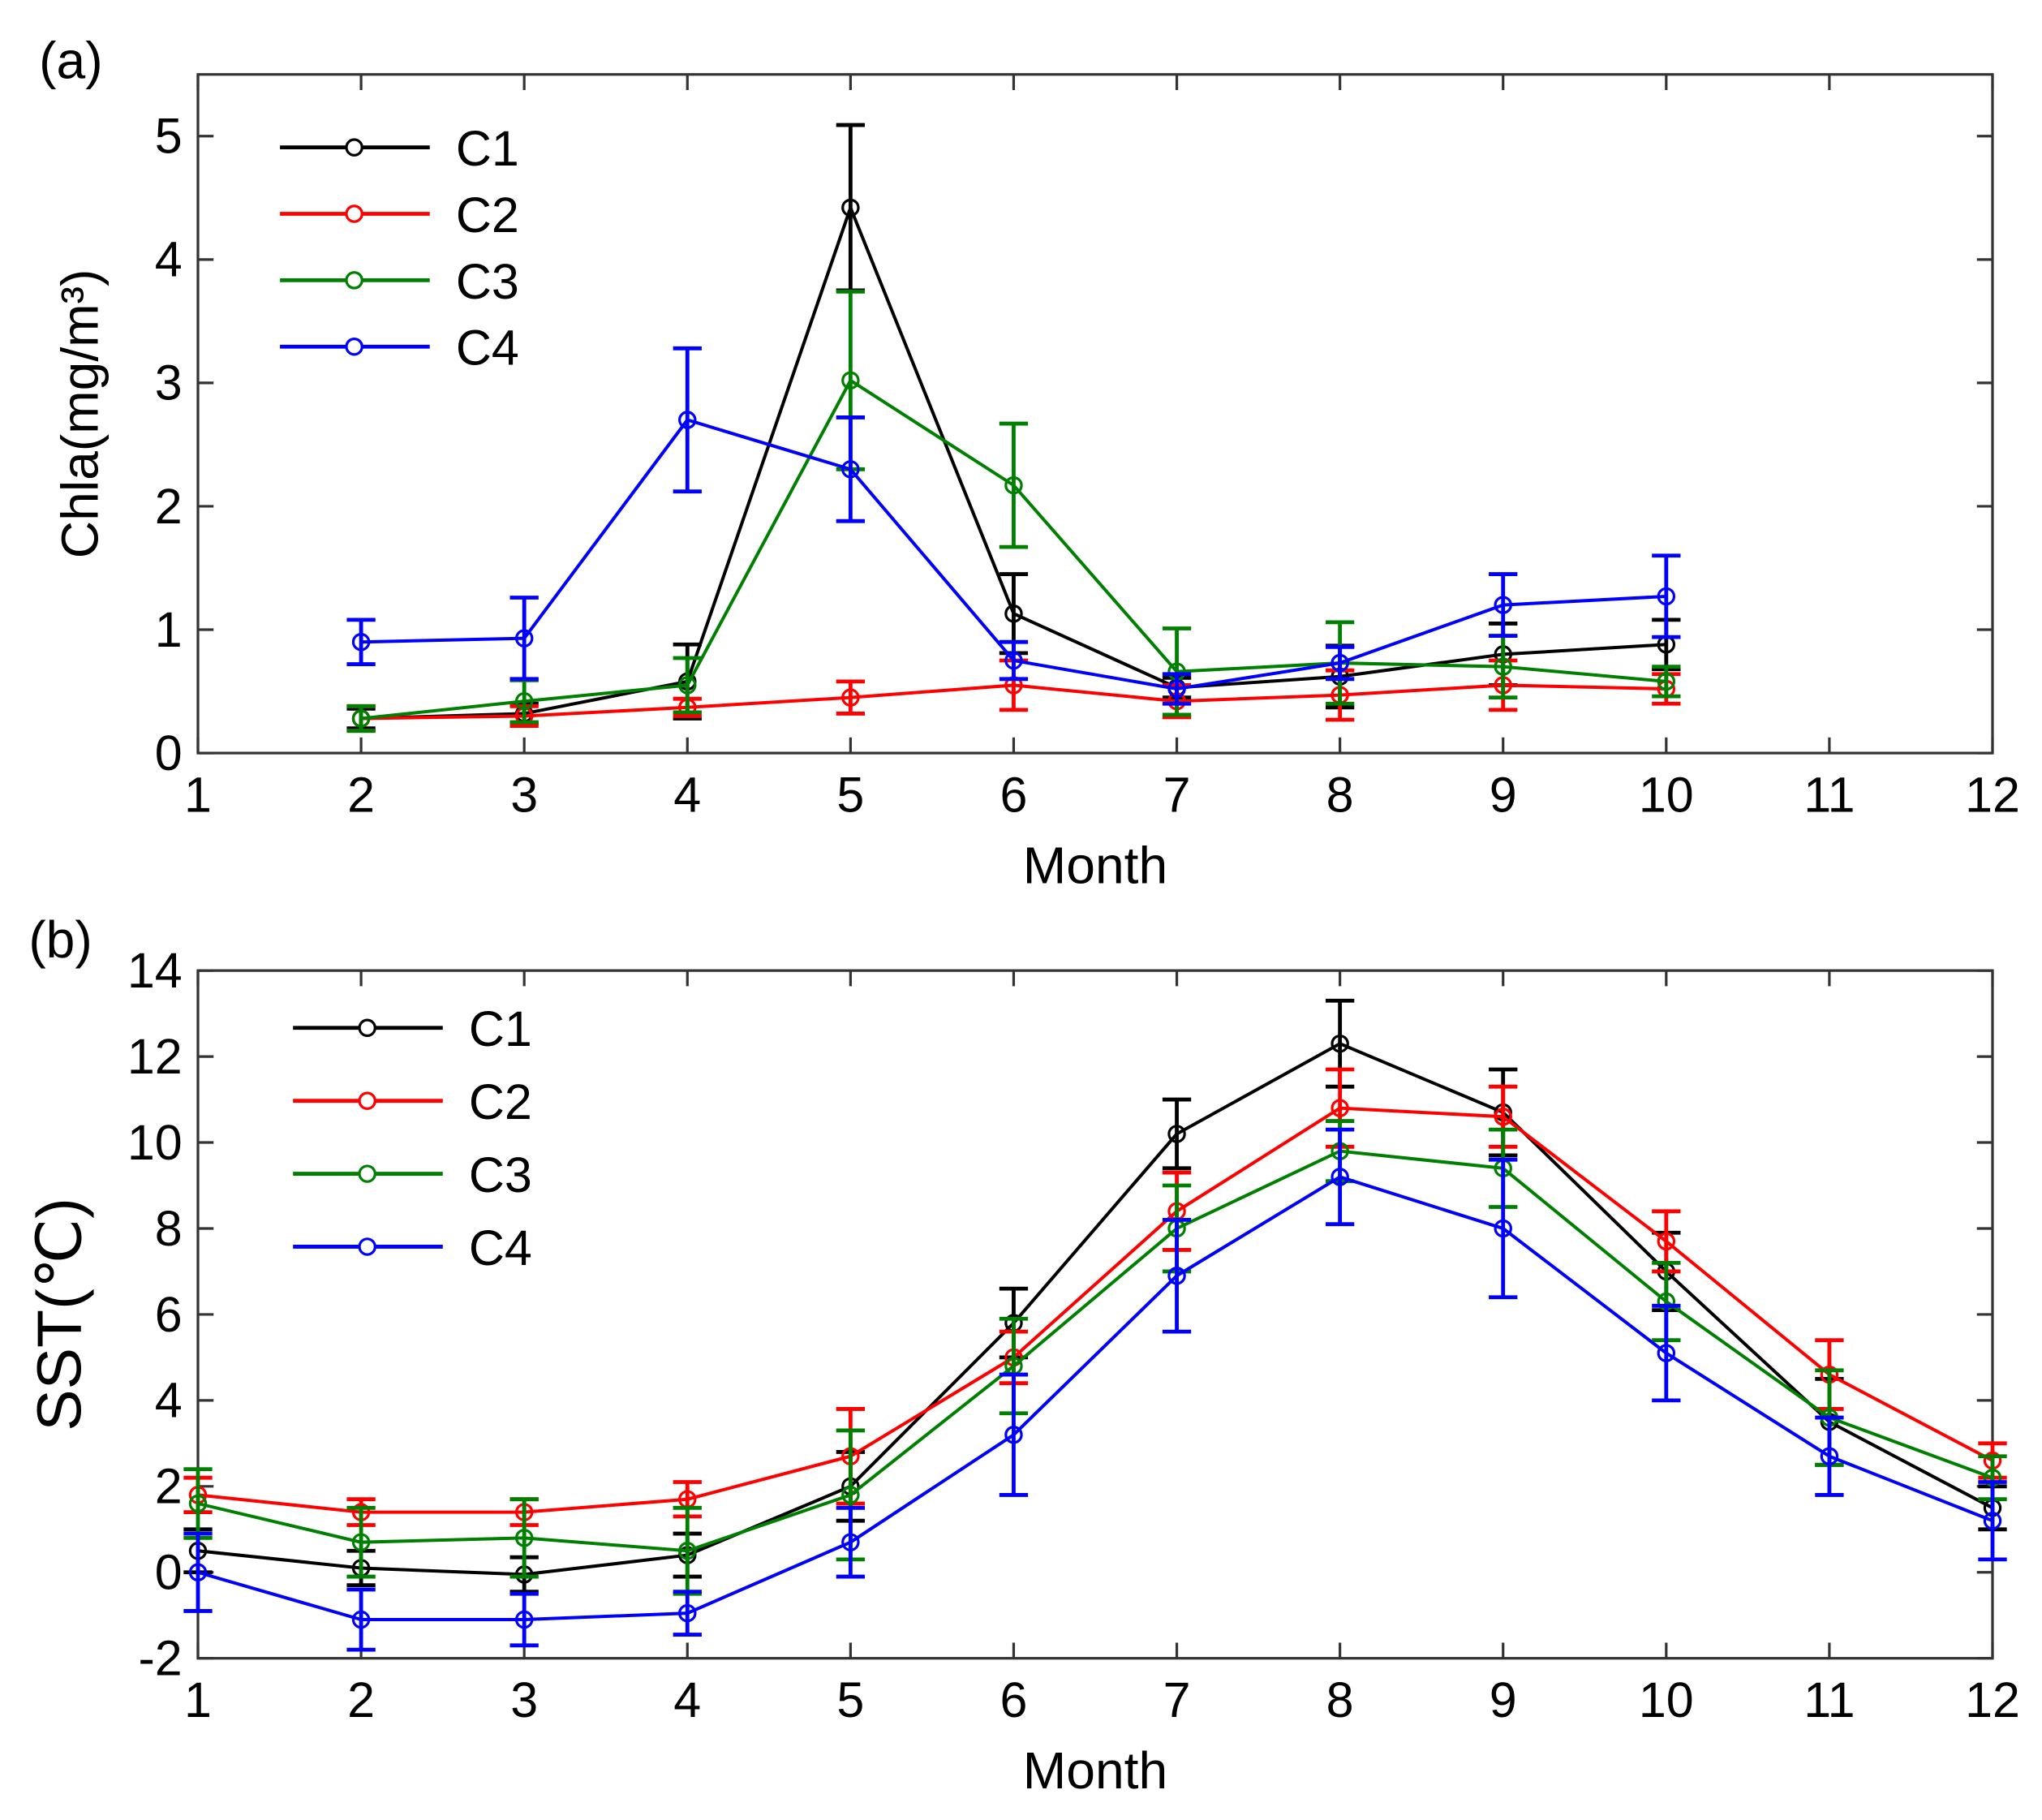 The height and width of the screenshot is (1820, 2042). Describe the element at coordinates (155, 1142) in the screenshot. I see `y-tick-label: 10` at that location.